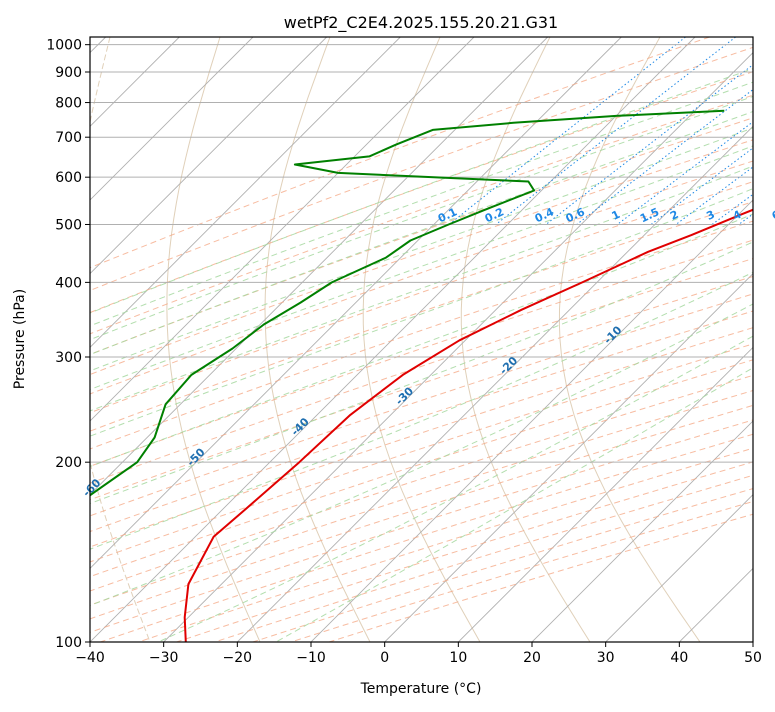 This screenshot has height=712, width=775. Describe the element at coordinates (68, 73) in the screenshot. I see `y-tick-label: 900` at that location.